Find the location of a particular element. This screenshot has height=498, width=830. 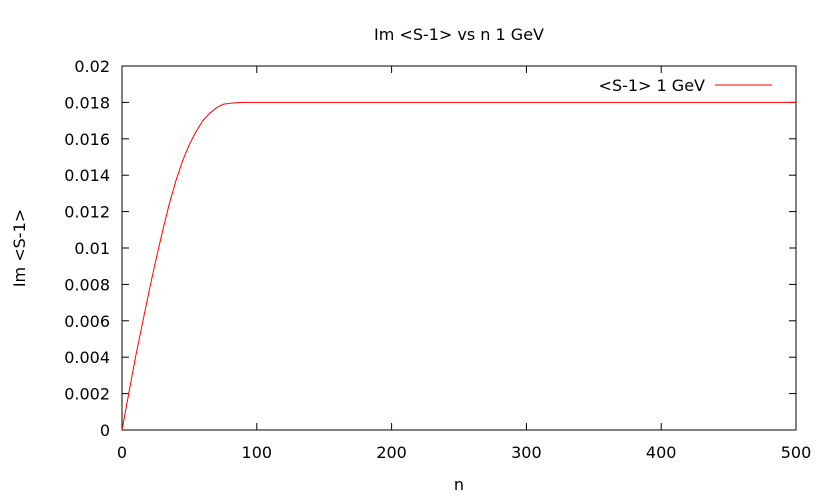

x-tick-label: 400 is located at coordinates (661, 452).